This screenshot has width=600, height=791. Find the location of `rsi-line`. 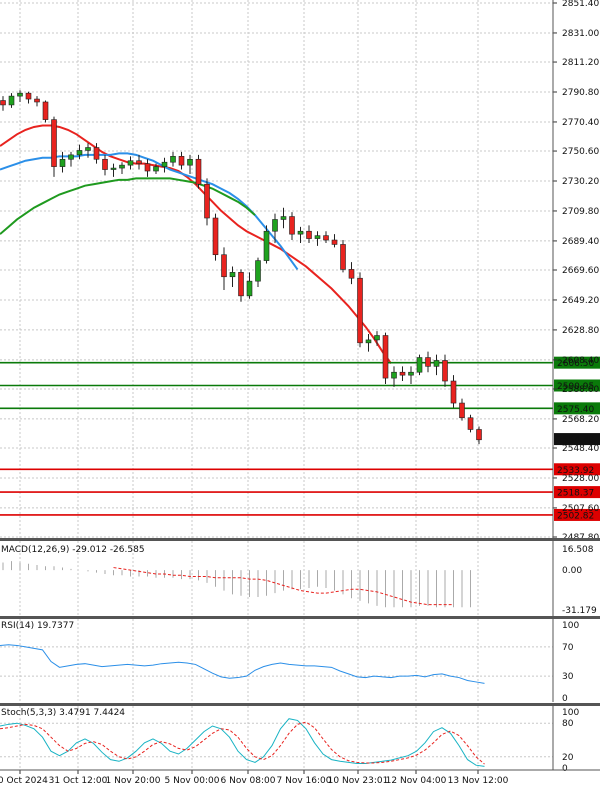

rsi-line is located at coordinates (242, 664).